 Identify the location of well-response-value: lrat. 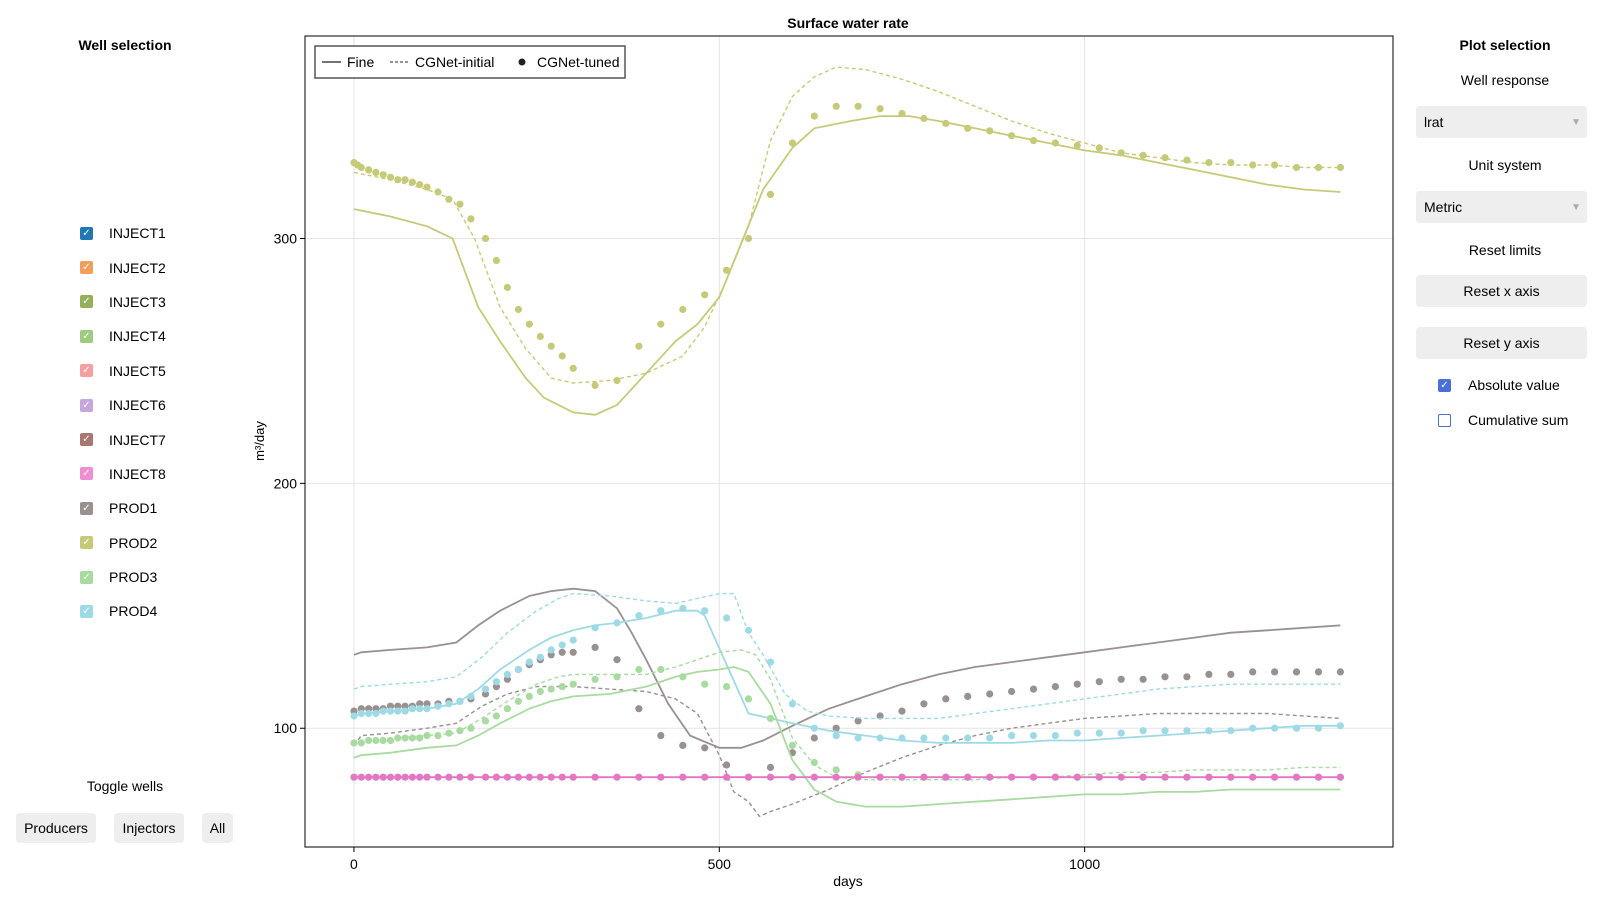
(1434, 122).